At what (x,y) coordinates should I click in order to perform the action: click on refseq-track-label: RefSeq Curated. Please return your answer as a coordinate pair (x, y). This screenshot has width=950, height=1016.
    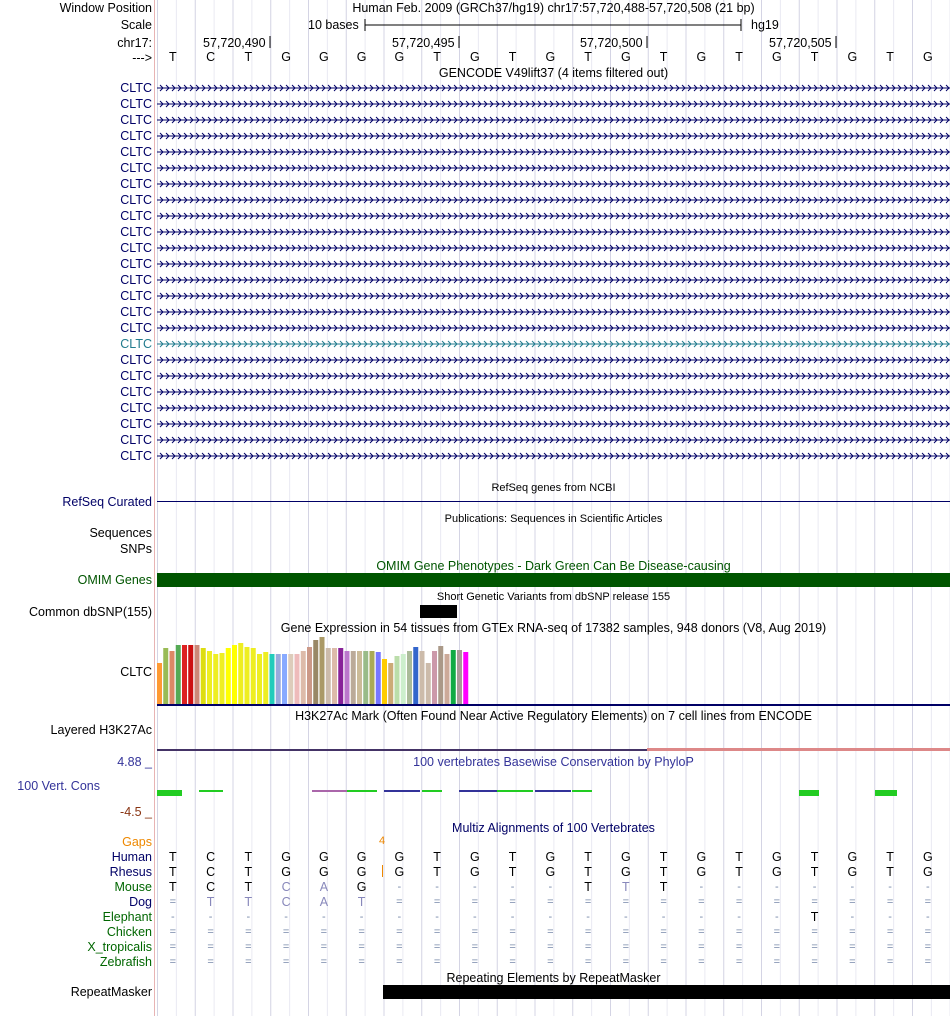
    Looking at the image, I should click on (107, 502).